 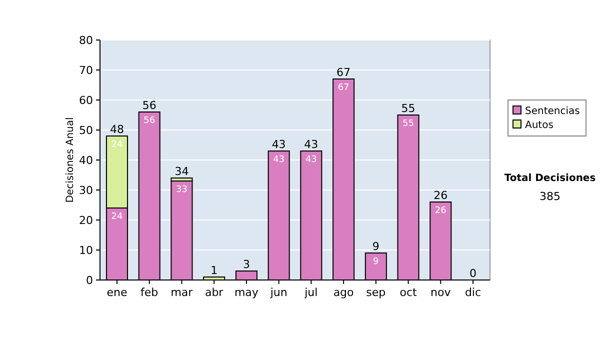 I want to click on y-axis-title: Decisiones Anual, so click(x=70, y=160).